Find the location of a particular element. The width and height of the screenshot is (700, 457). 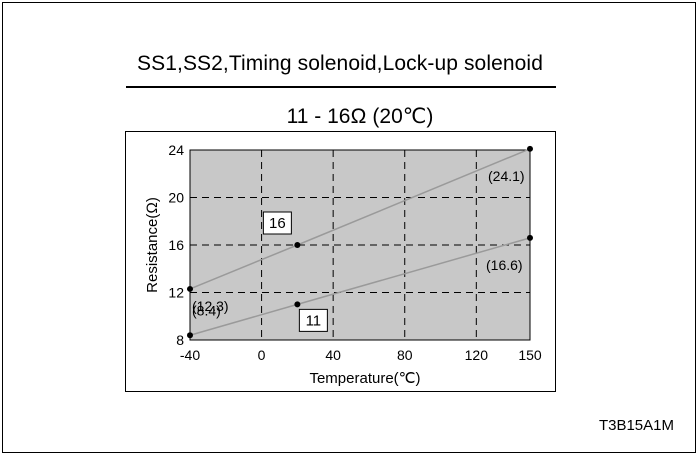

y-tick-label-3: 20 is located at coordinates (176, 198).